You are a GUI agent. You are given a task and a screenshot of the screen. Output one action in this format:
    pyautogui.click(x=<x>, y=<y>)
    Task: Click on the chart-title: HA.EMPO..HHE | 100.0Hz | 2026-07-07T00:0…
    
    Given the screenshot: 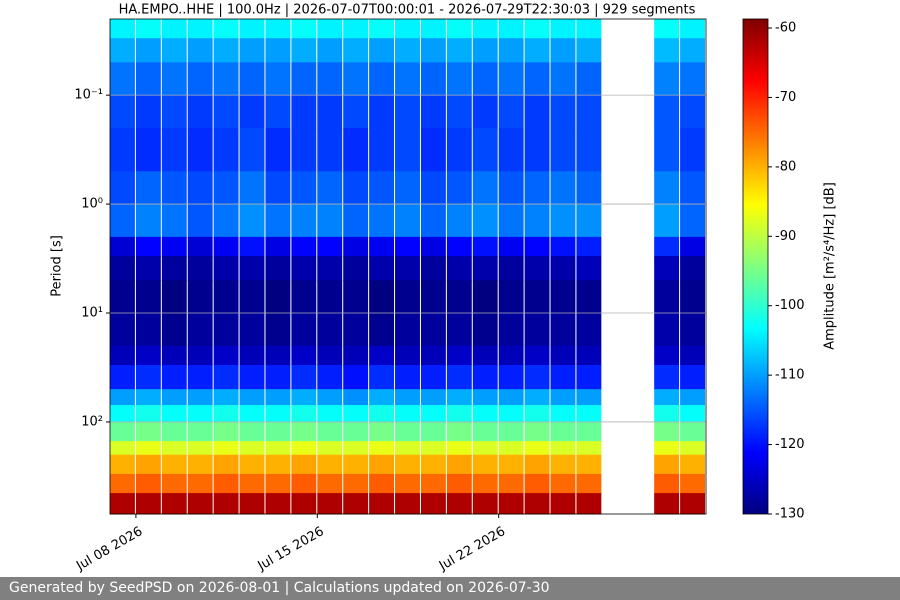 What is the action you would take?
    pyautogui.click(x=407, y=10)
    